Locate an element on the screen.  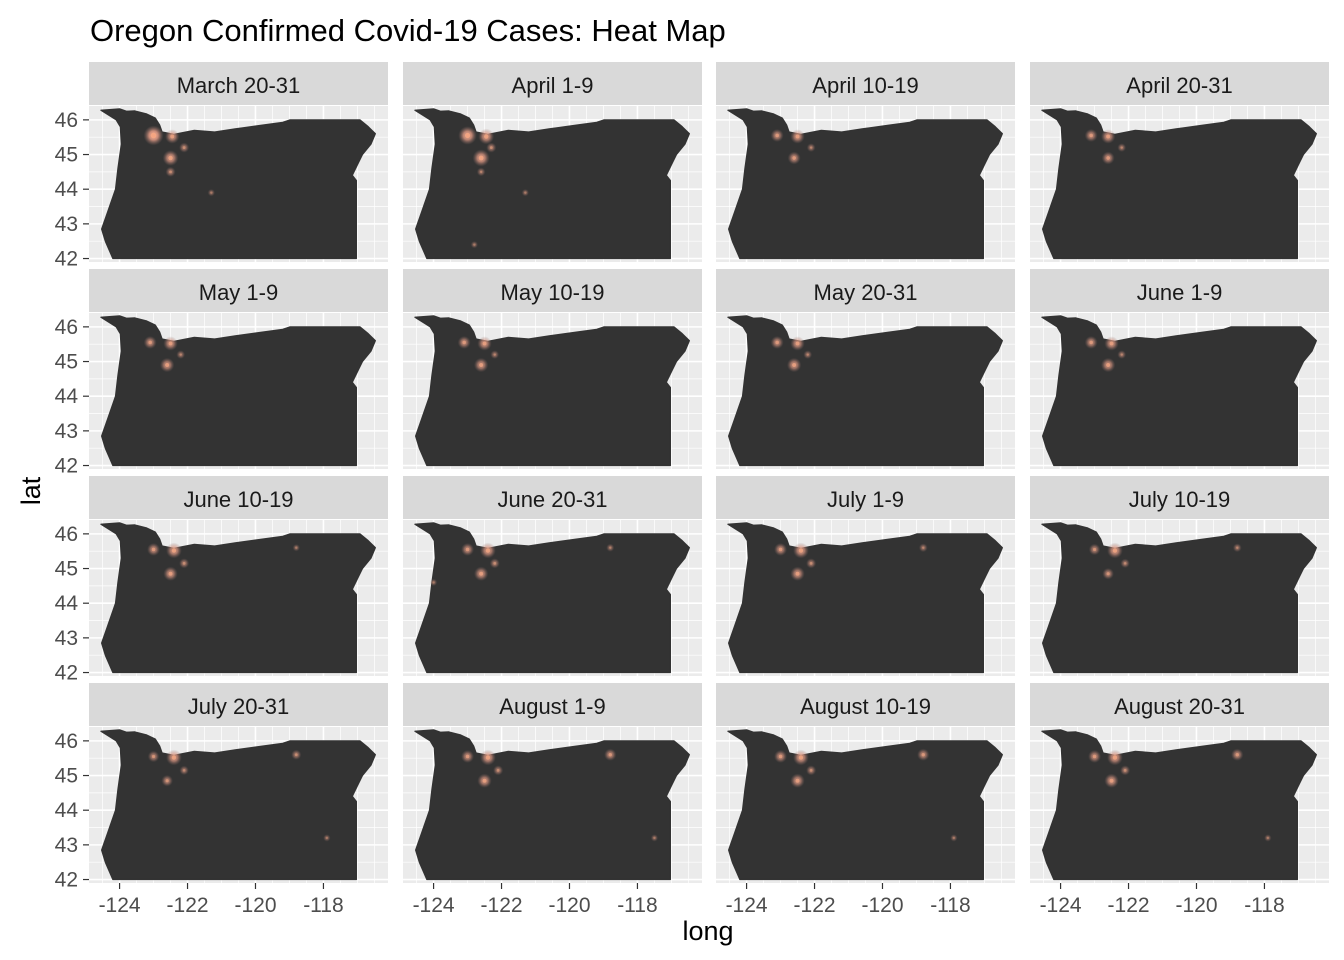
facet-strip-label: April 20-31 is located at coordinates (1179, 85).